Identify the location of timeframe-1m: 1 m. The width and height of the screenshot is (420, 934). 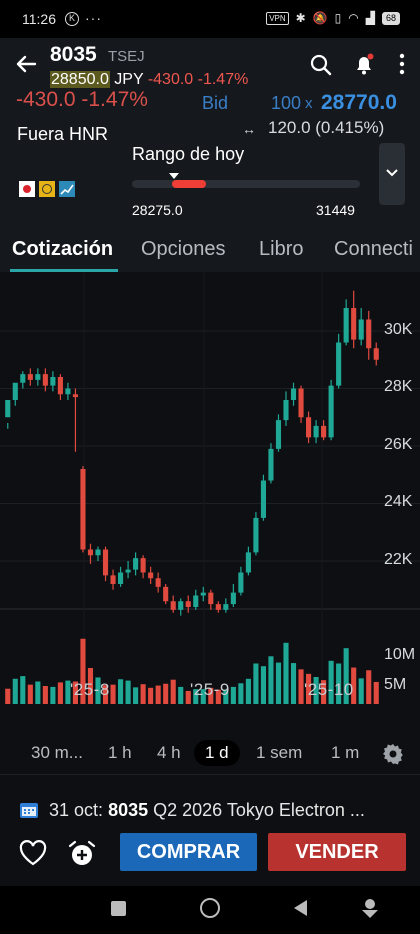
(345, 752).